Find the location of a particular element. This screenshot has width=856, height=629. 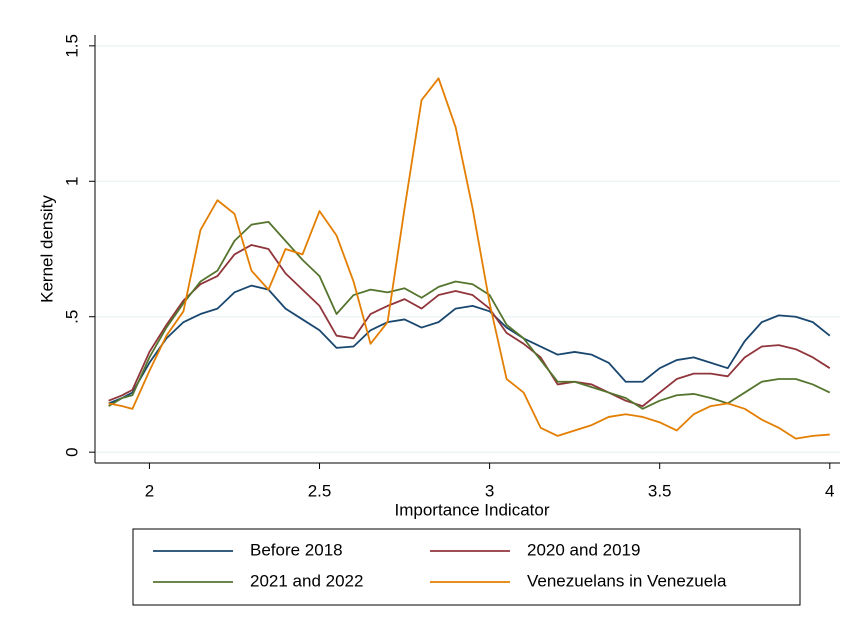

y-tick-label: 0 is located at coordinates (71, 451).